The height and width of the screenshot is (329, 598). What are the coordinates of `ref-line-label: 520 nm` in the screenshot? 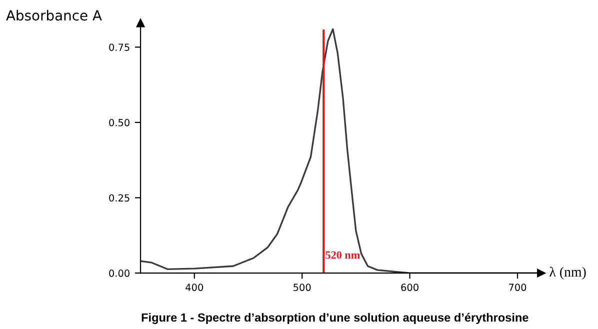 It's located at (343, 255).